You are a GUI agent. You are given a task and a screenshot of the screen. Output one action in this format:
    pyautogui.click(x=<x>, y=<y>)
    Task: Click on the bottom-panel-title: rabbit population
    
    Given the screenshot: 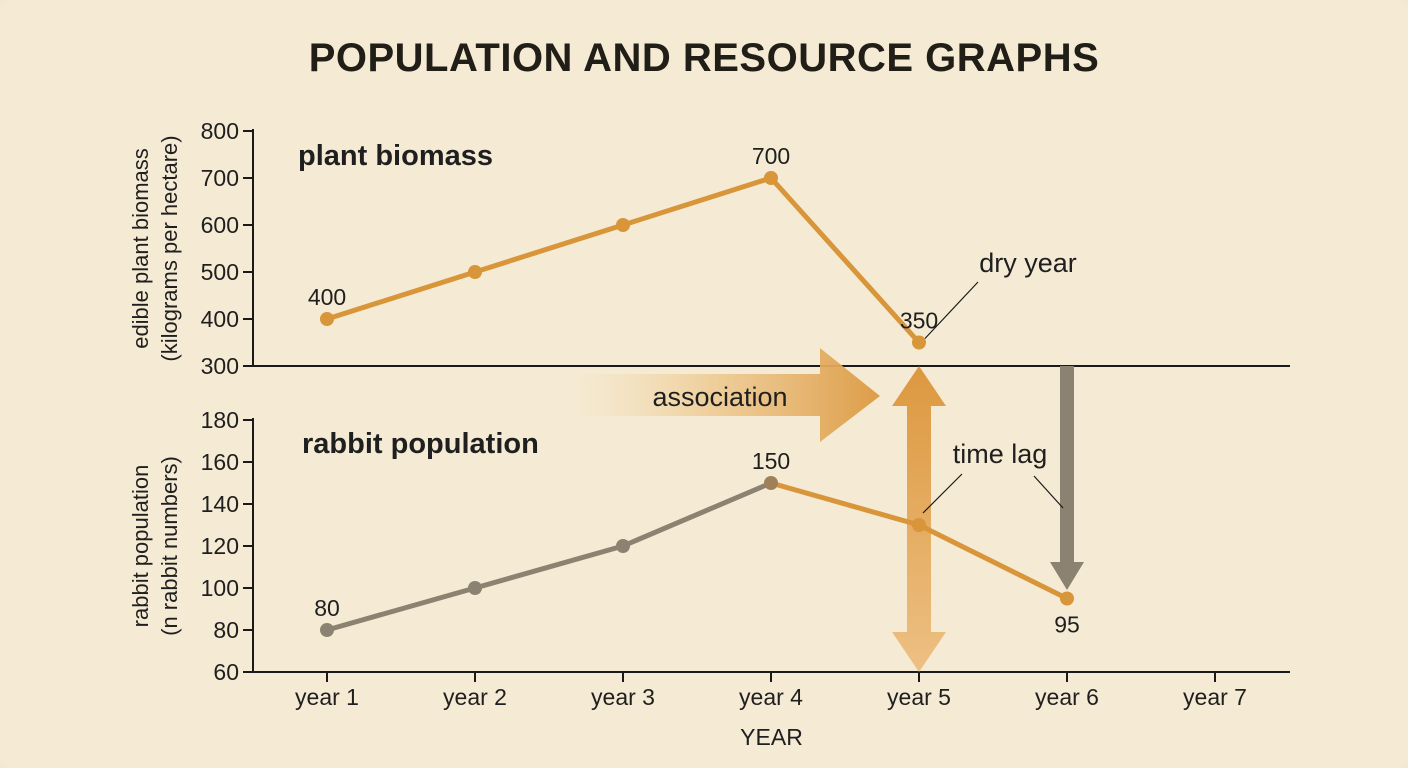 What is the action you would take?
    pyautogui.click(x=420, y=444)
    